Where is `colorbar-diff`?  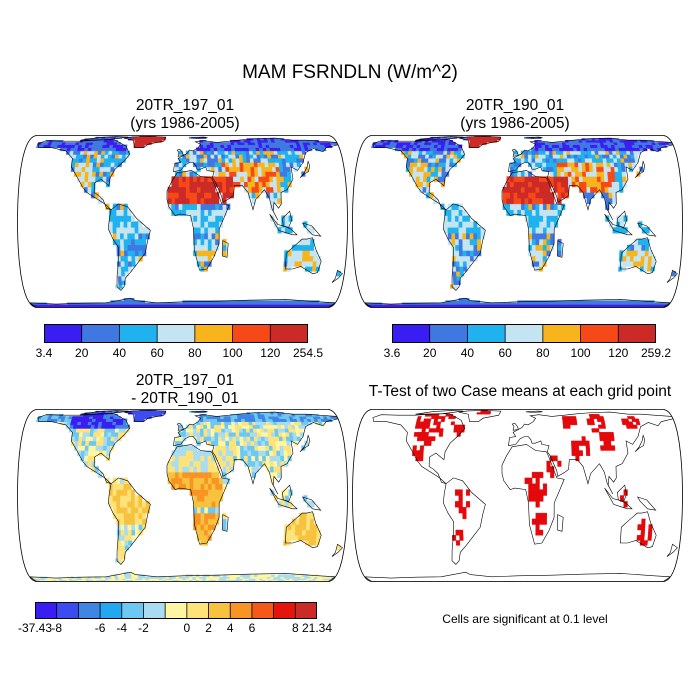 colorbar-diff is located at coordinates (176, 610).